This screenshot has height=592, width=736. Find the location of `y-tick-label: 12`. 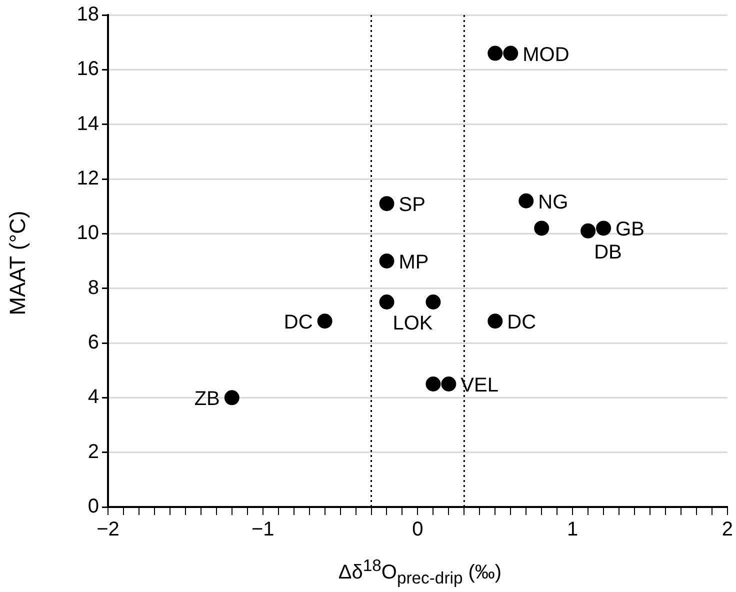

y-tick-label: 12 is located at coordinates (87, 179).